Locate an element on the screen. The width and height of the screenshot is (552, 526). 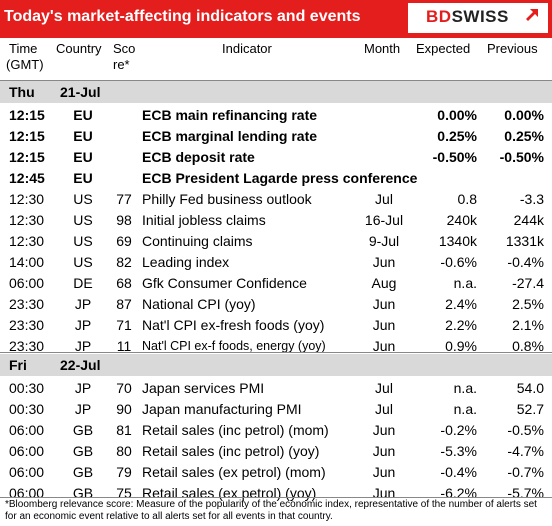
cell-indicator: Initial jobless claims is located at coordinates (204, 220).